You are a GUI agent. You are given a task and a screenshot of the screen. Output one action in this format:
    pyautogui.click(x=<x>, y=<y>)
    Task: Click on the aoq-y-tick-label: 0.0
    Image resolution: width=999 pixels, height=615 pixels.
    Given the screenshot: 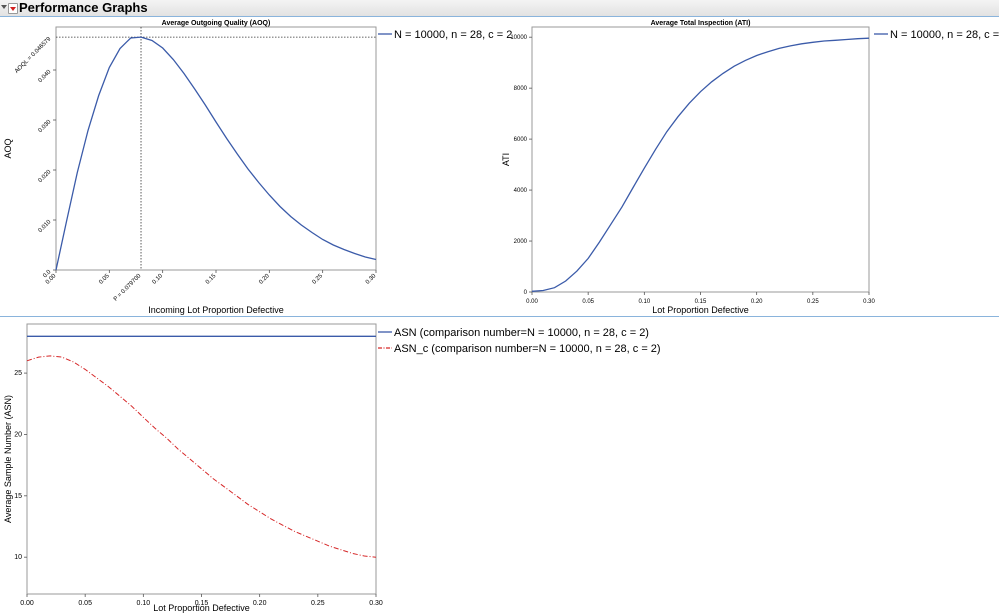 What is the action you would take?
    pyautogui.click(x=47, y=274)
    